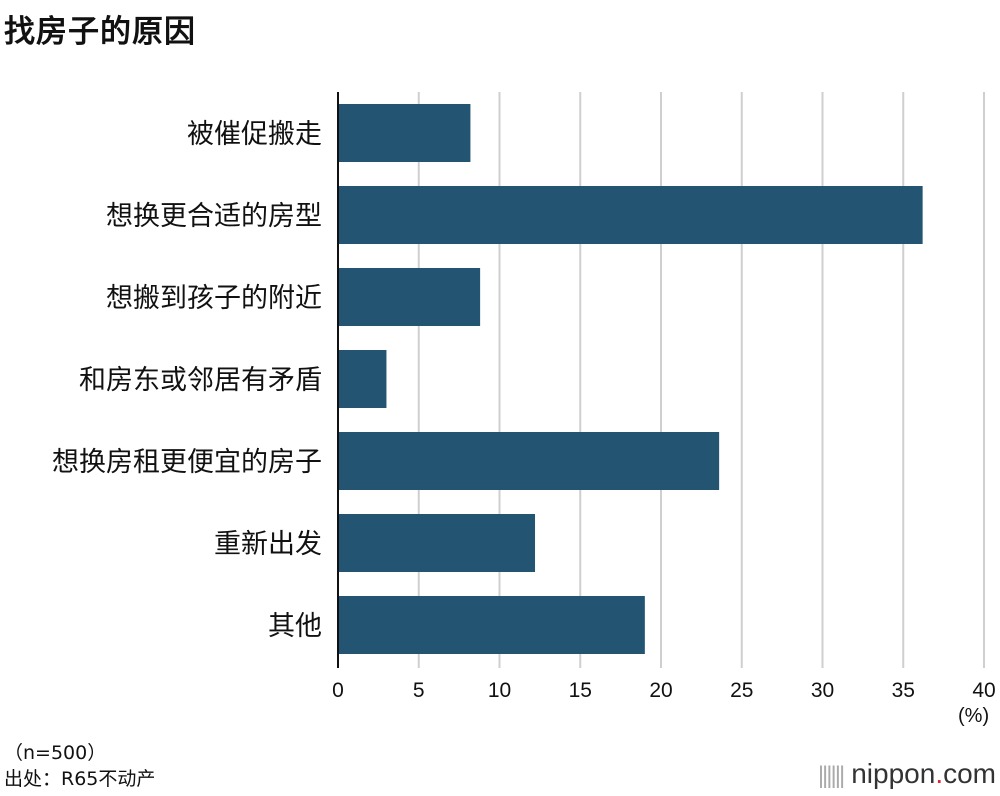 This screenshot has width=1000, height=796. I want to click on category-label: 被催促搬走, so click(254, 134).